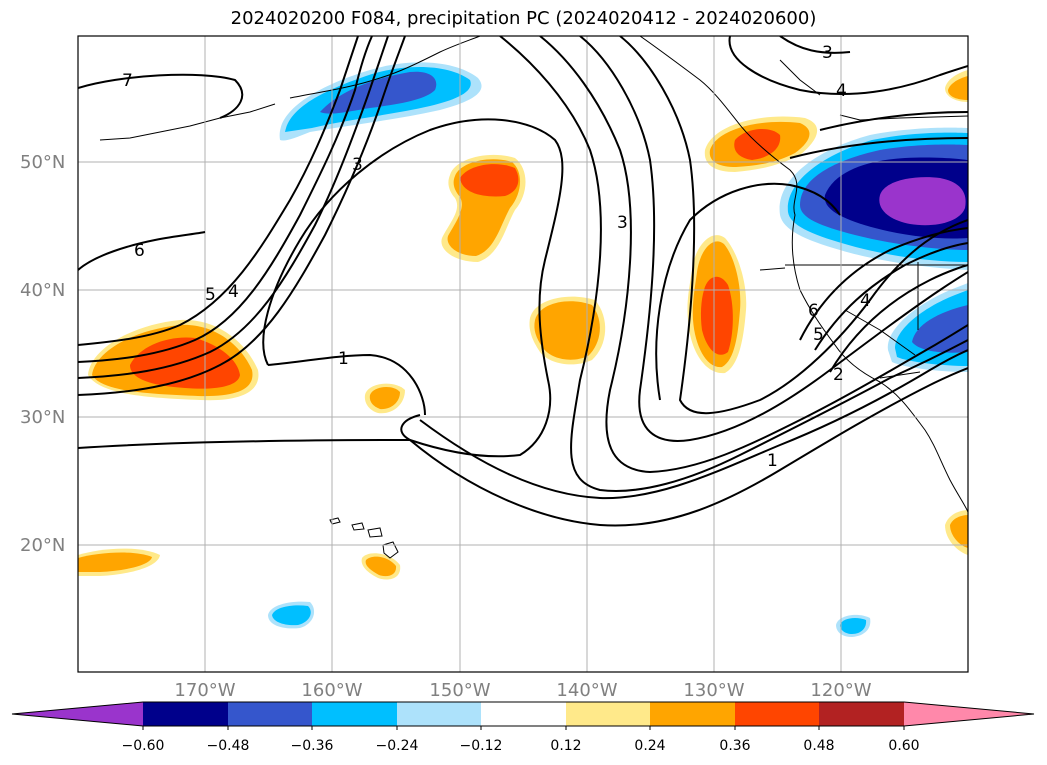  What do you see at coordinates (840, 690) in the screenshot?
I see `lon-label: 120°W` at bounding box center [840, 690].